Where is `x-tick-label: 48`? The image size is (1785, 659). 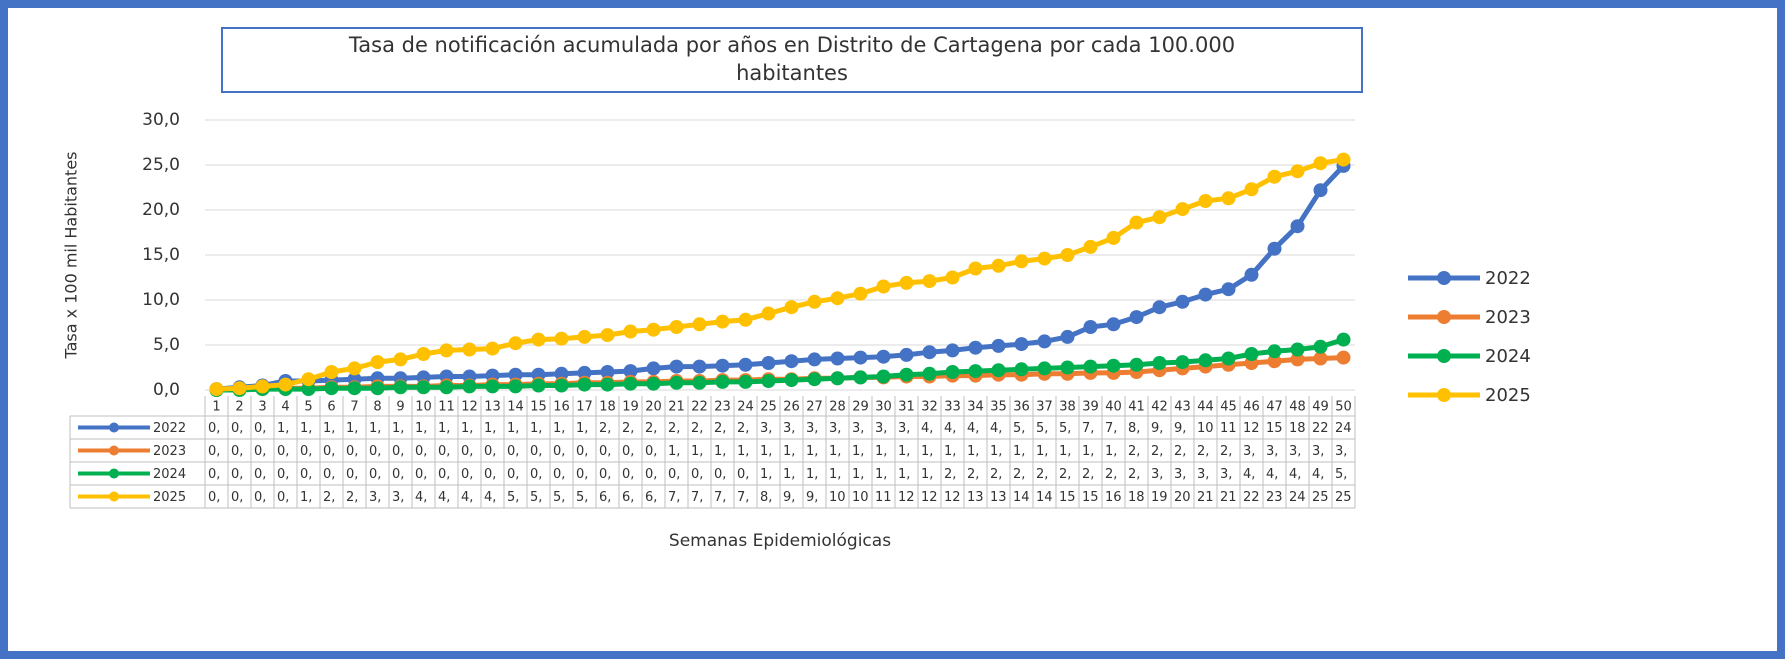 x-tick-label: 48 is located at coordinates (1297, 407).